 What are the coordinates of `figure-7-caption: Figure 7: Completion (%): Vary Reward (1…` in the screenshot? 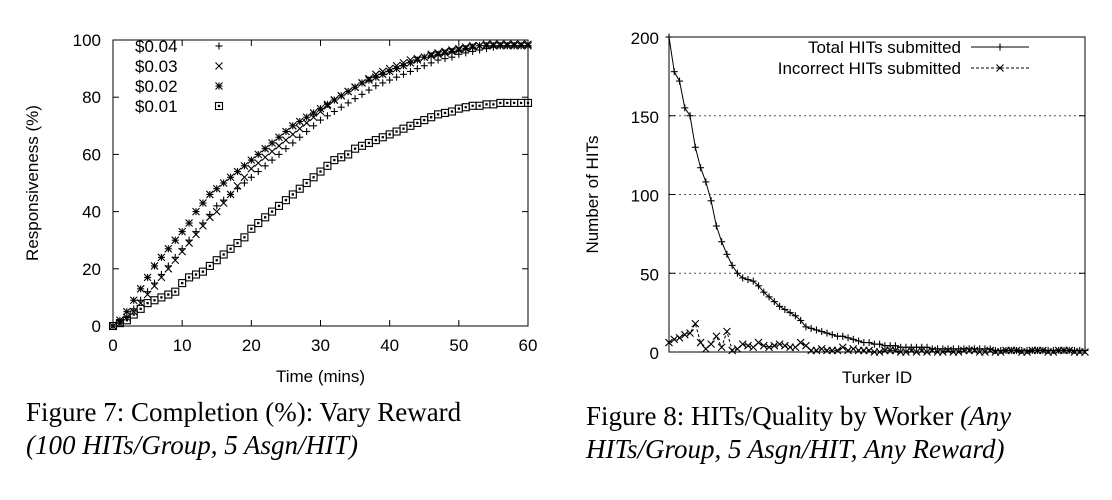 It's located at (286, 429).